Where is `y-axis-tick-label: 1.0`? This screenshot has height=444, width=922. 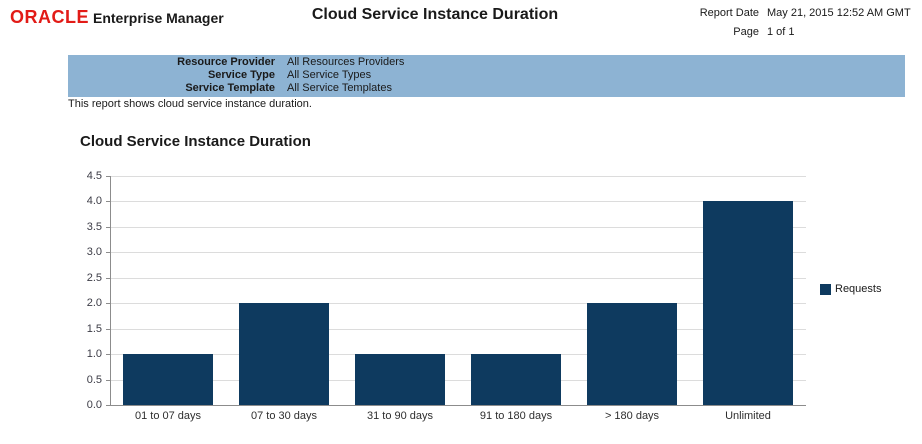 y-axis-tick-label: 1.0 is located at coordinates (94, 354).